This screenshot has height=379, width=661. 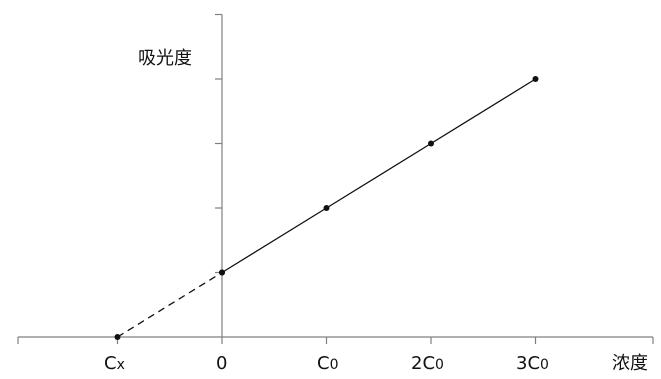 What do you see at coordinates (170, 304) in the screenshot?
I see `series-1-line` at bounding box center [170, 304].